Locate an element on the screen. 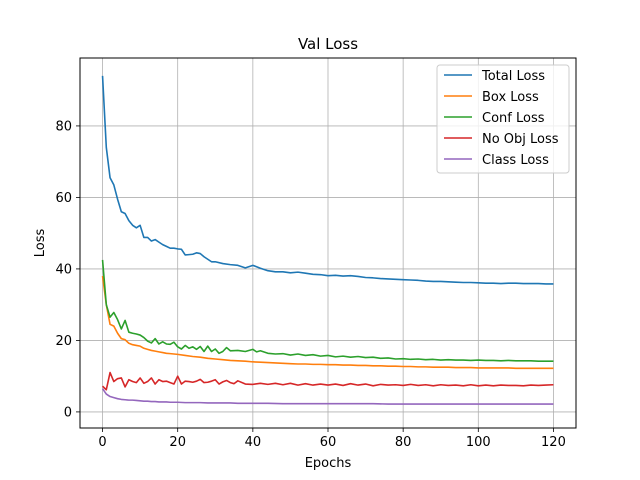 Image resolution: width=640 pixels, height=480 pixels. x-tick-label: 100 is located at coordinates (478, 442).